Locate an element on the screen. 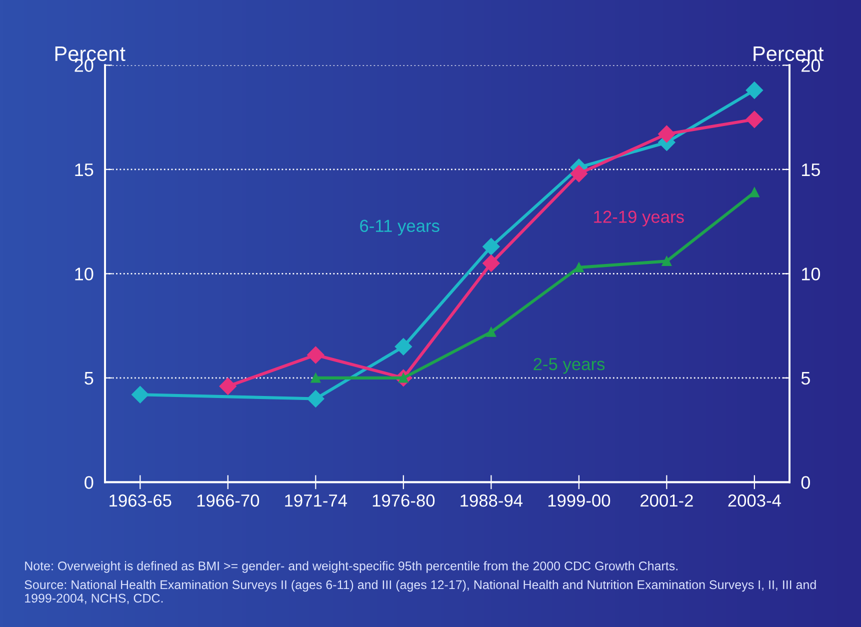 The width and height of the screenshot is (861, 627). text: 6-11 years is located at coordinates (400, 228).